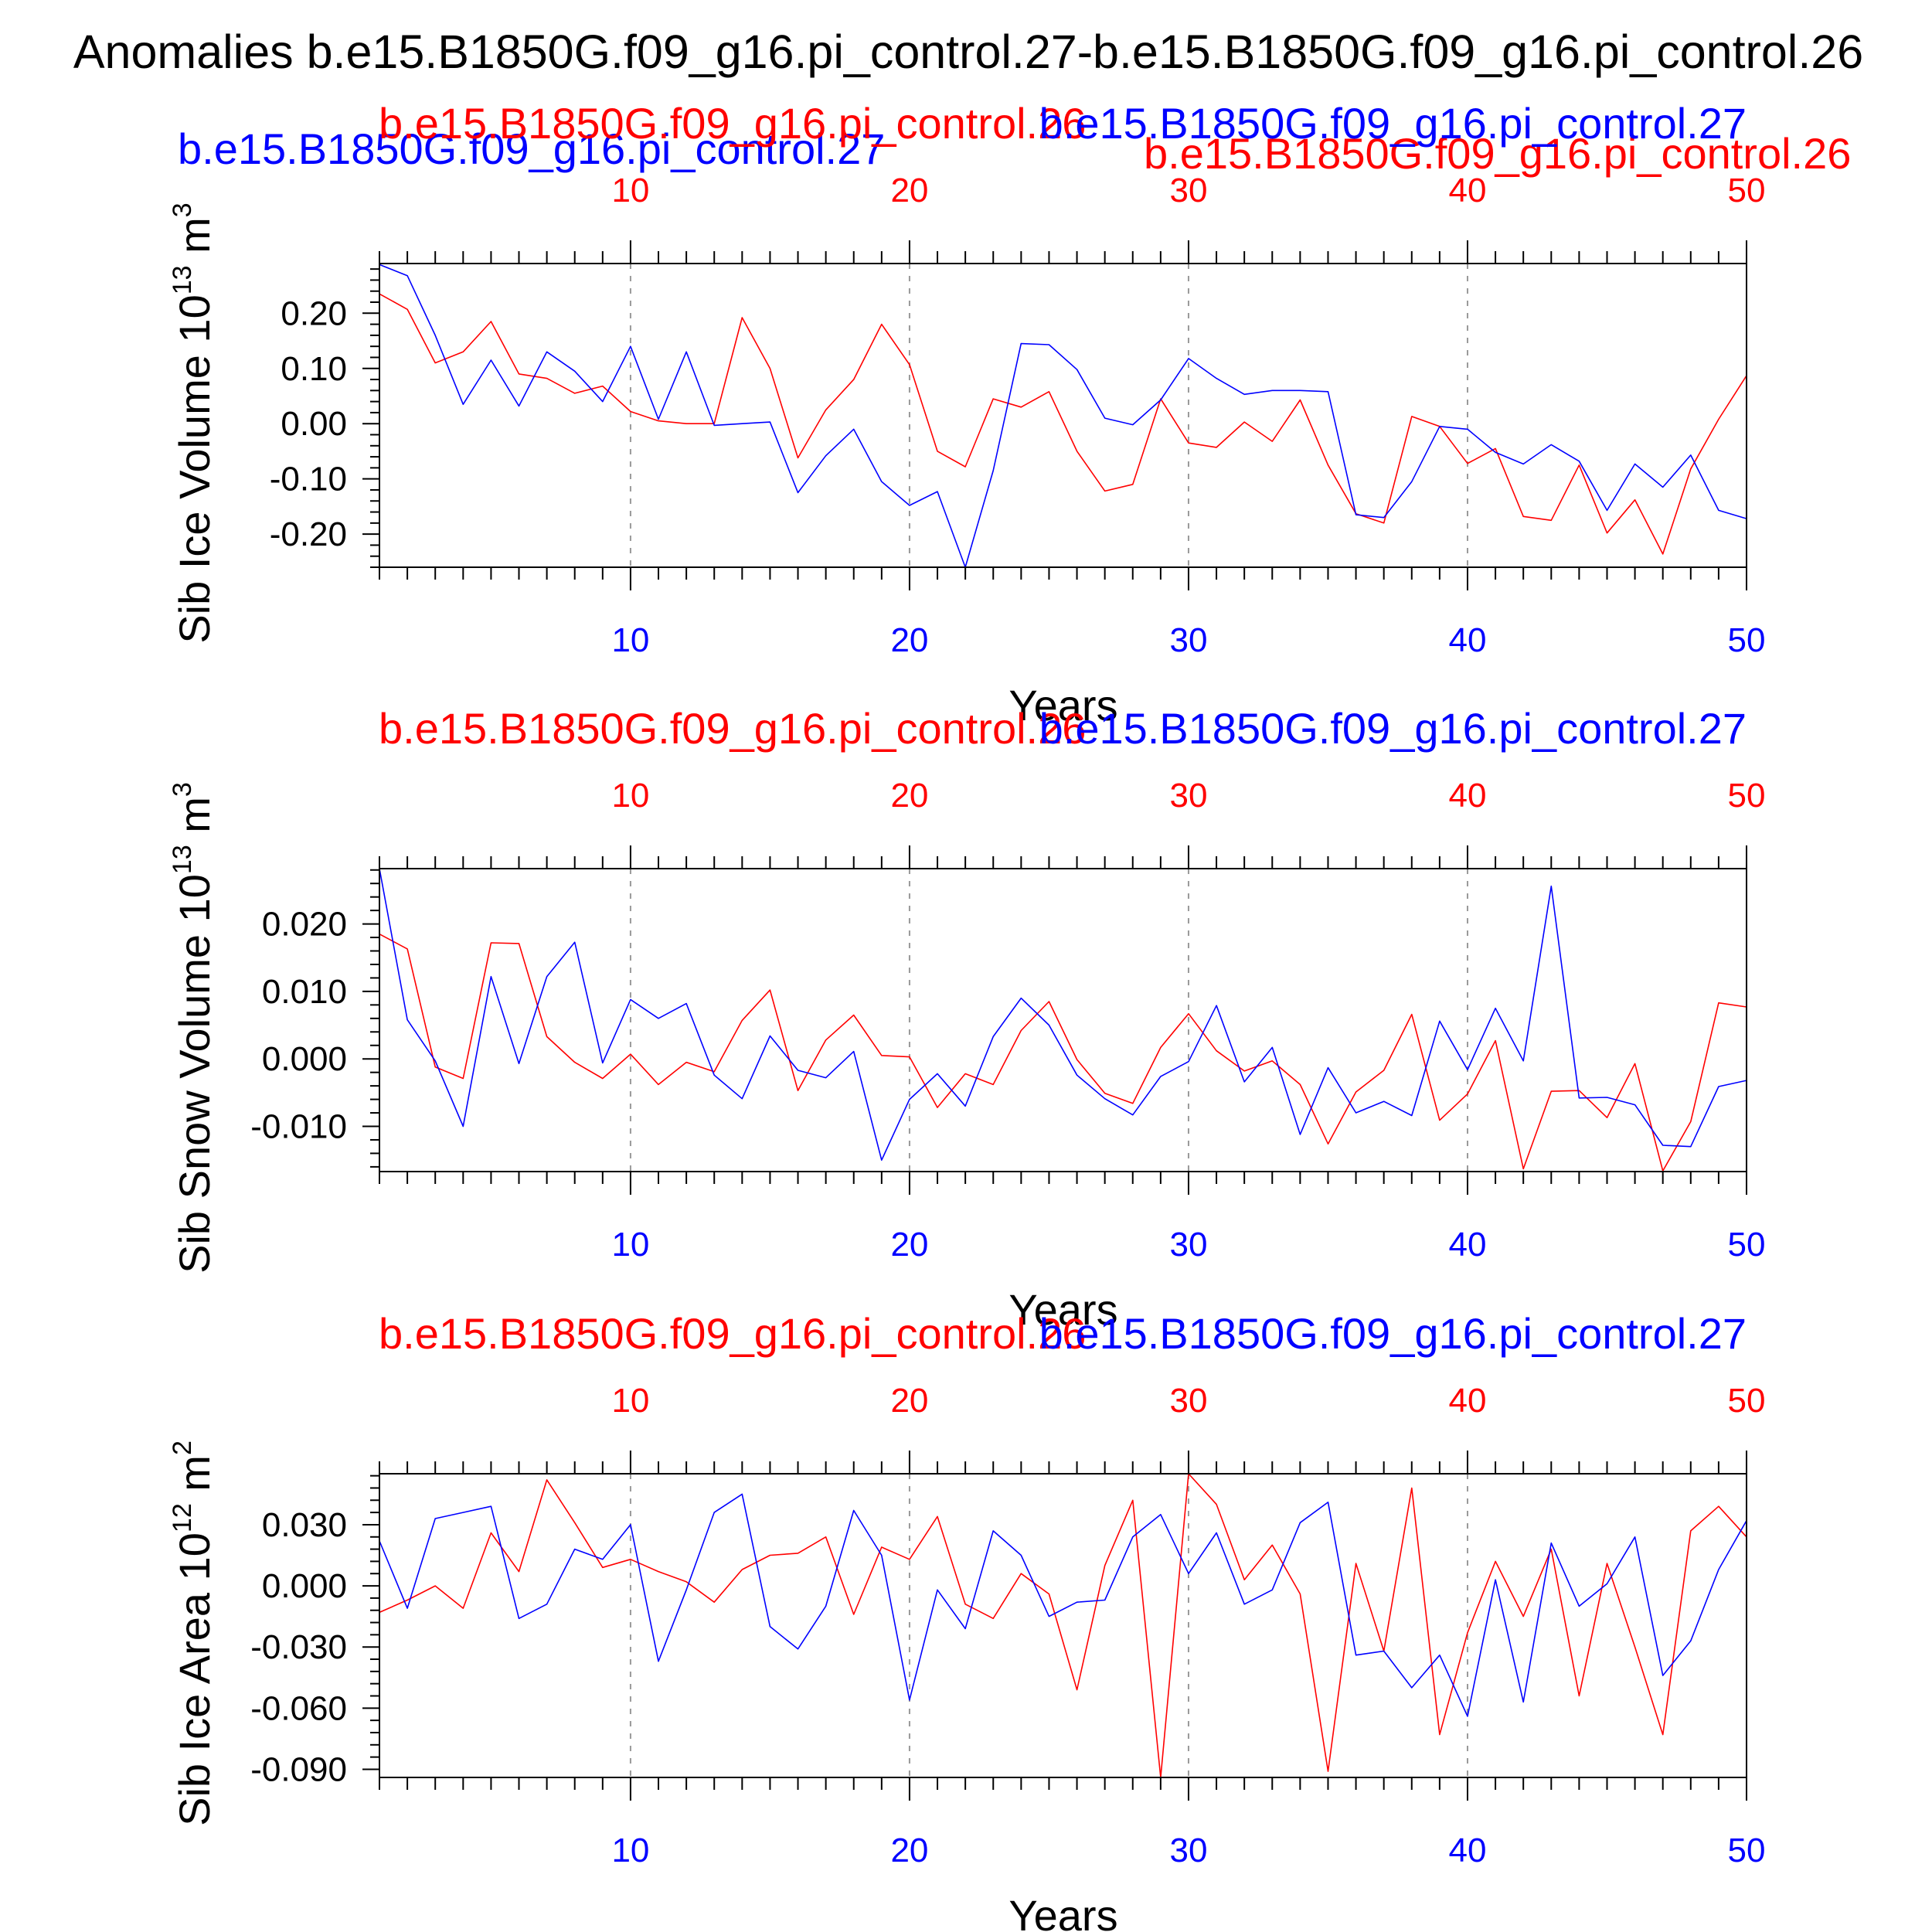  I want to click on y-tick-label: -0.030, so click(298, 1647).